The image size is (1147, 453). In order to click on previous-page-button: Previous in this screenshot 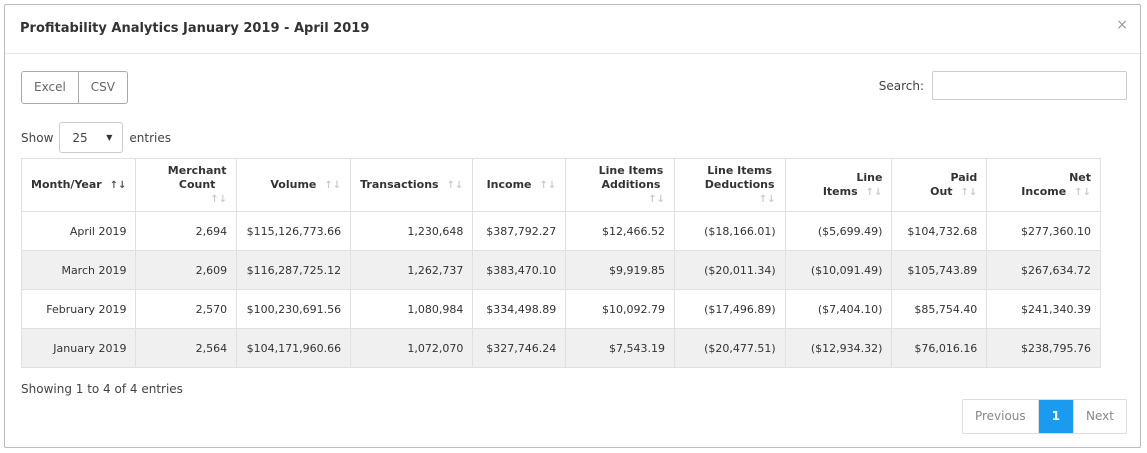, I will do `click(1000, 416)`.